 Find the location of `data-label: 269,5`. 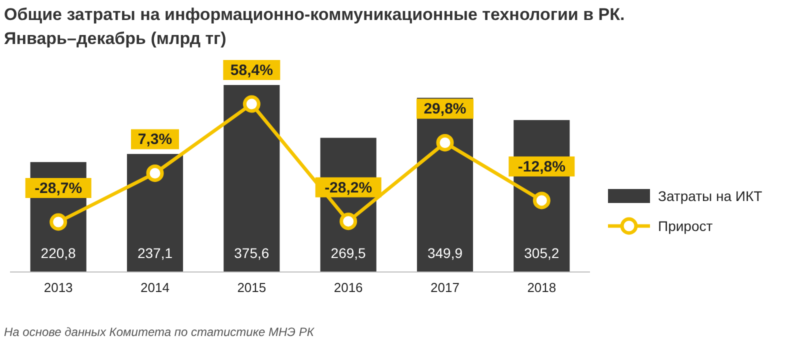

data-label: 269,5 is located at coordinates (348, 253).